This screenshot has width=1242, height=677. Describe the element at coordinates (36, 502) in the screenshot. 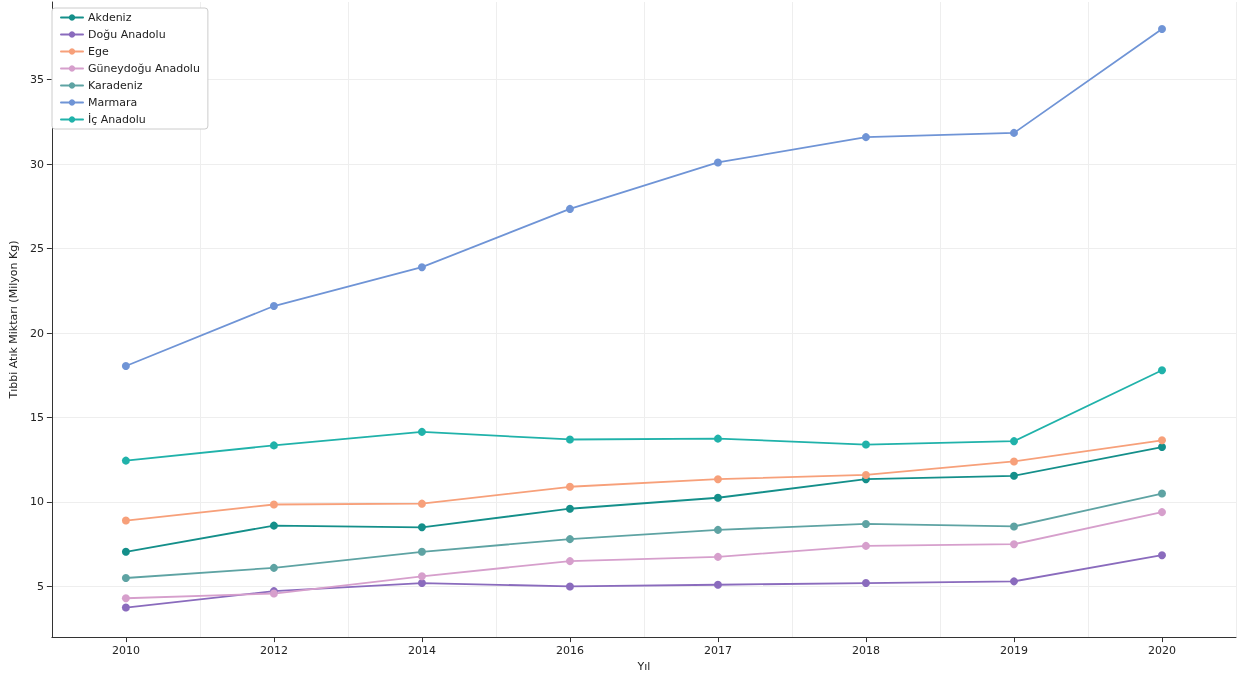

I see `y-tick-label: 10` at that location.